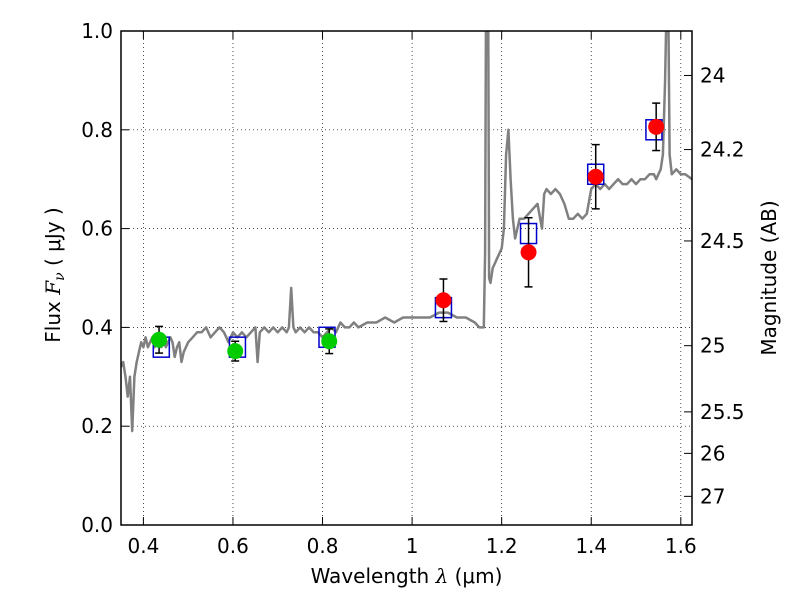 The image size is (800, 600). Describe the element at coordinates (712, 496) in the screenshot. I see `y2-tick-label: 27` at that location.